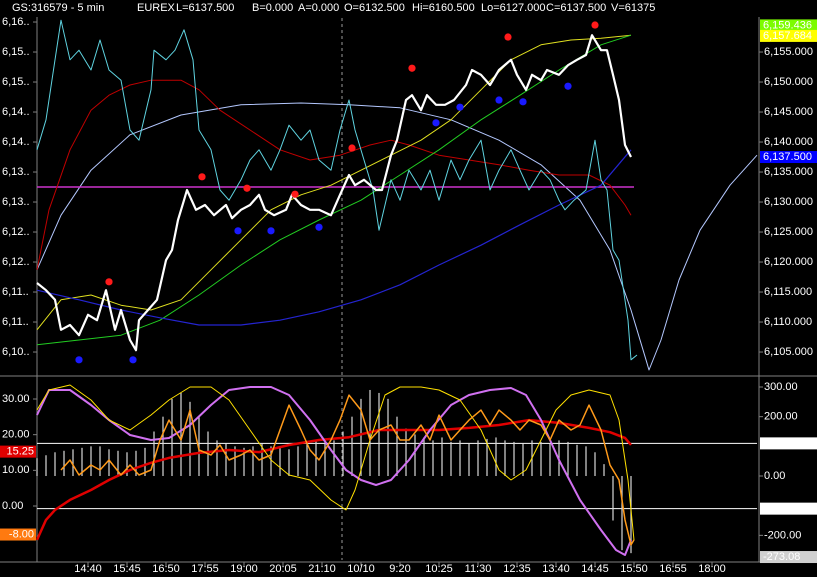 This screenshot has height=577, width=817. What do you see at coordinates (244, 569) in the screenshot?
I see `x-tick-label: 19:00` at bounding box center [244, 569].